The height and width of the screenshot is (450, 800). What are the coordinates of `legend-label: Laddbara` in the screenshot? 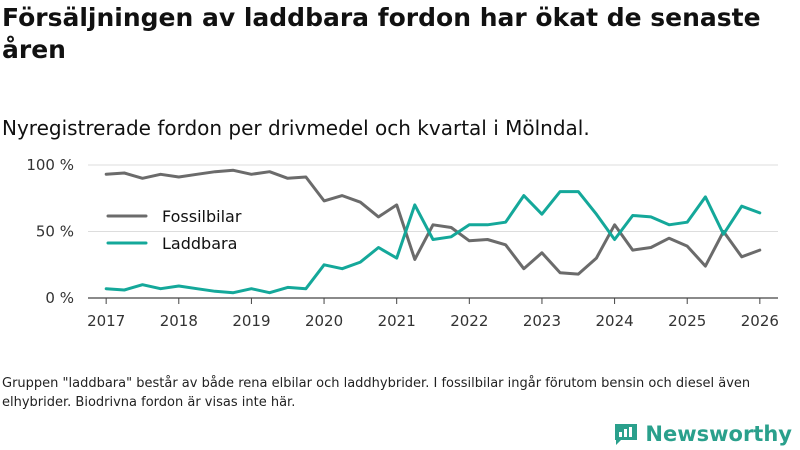 It's located at (199, 243).